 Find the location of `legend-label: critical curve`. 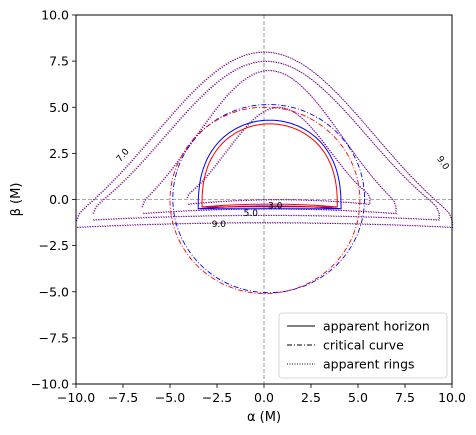

legend-label: critical curve is located at coordinates (363, 345).